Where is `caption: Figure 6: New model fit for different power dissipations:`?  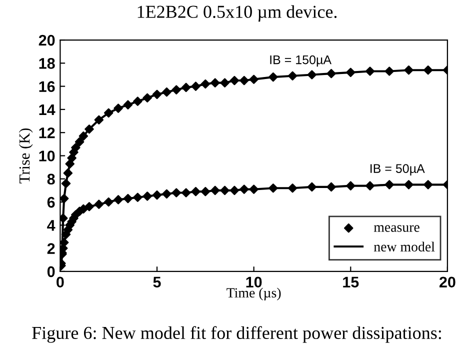
caption: Figure 6: New model fit for different power dissipations: is located at coordinates (236, 334).